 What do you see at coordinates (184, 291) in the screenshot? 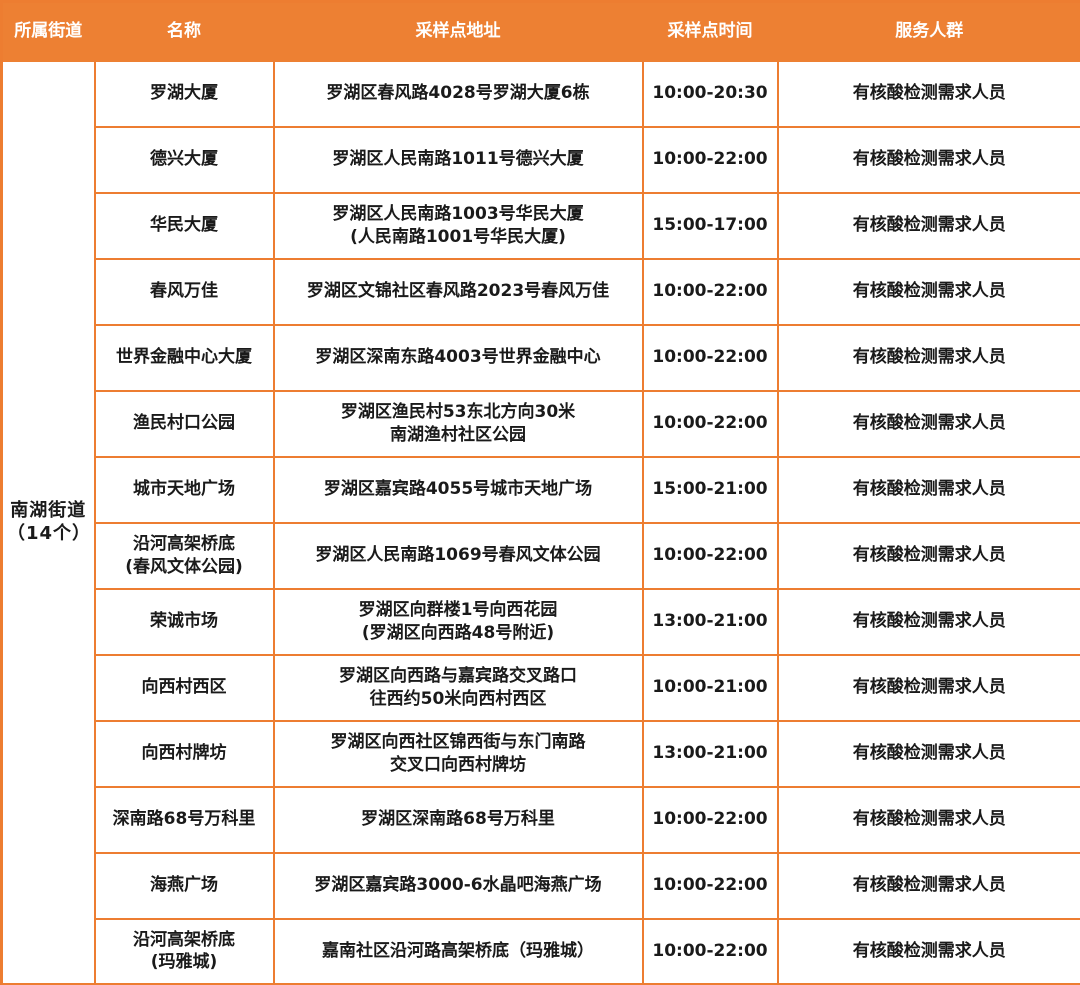
I see `cell-site-name: 春风万佳` at bounding box center [184, 291].